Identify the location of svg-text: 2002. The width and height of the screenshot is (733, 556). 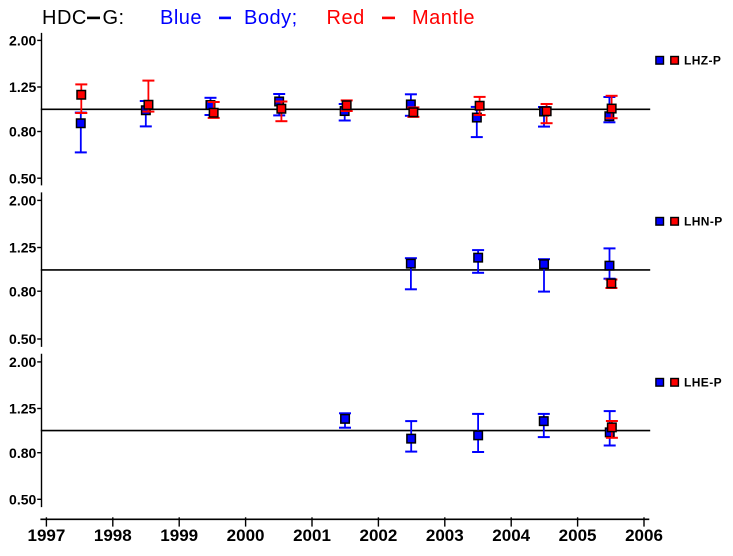
(378, 535).